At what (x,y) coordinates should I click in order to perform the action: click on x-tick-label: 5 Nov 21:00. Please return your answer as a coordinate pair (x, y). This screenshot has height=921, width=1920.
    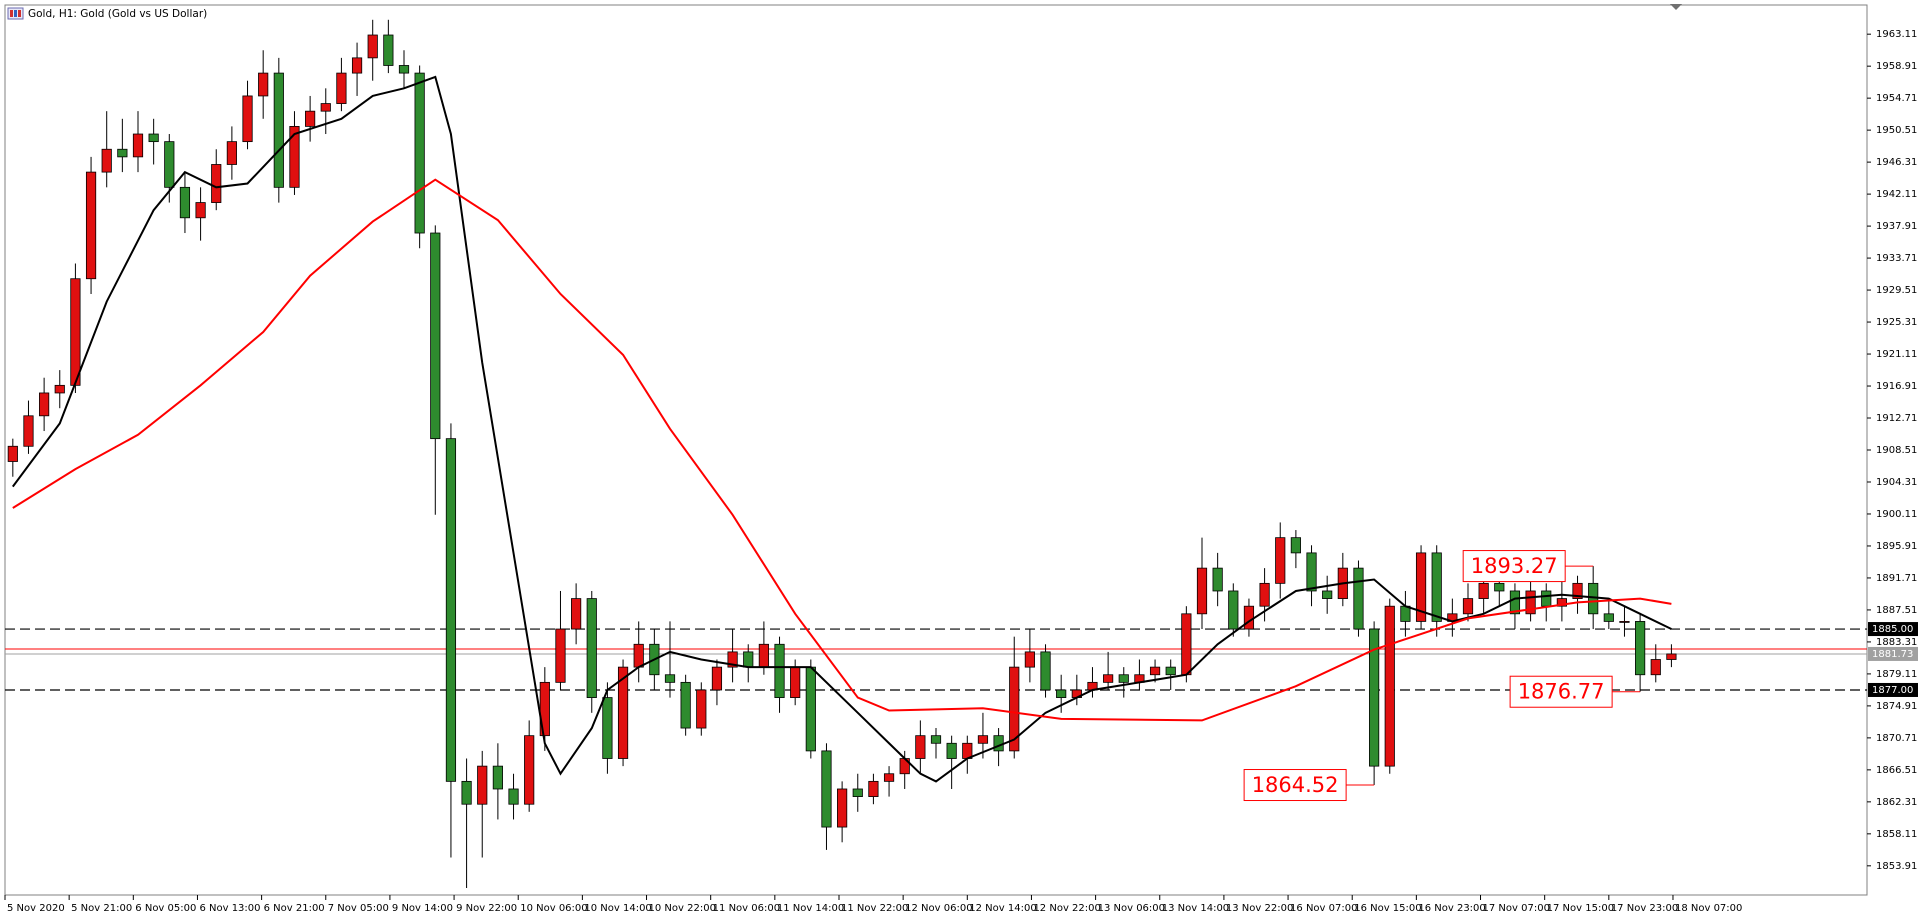
    Looking at the image, I should click on (101, 908).